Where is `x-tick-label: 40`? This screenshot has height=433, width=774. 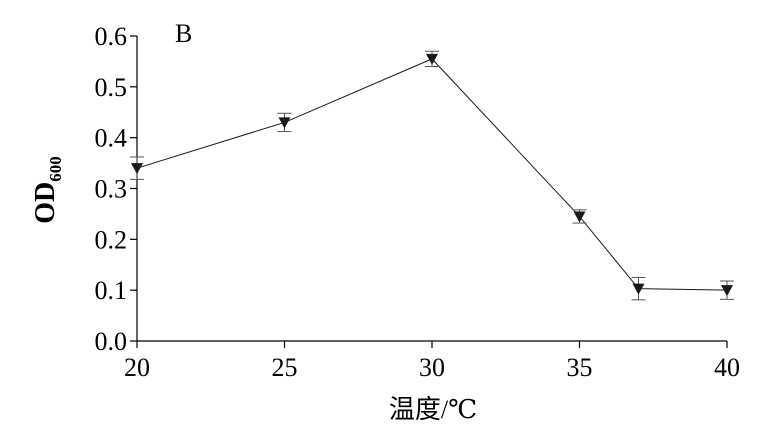
x-tick-label: 40 is located at coordinates (727, 367).